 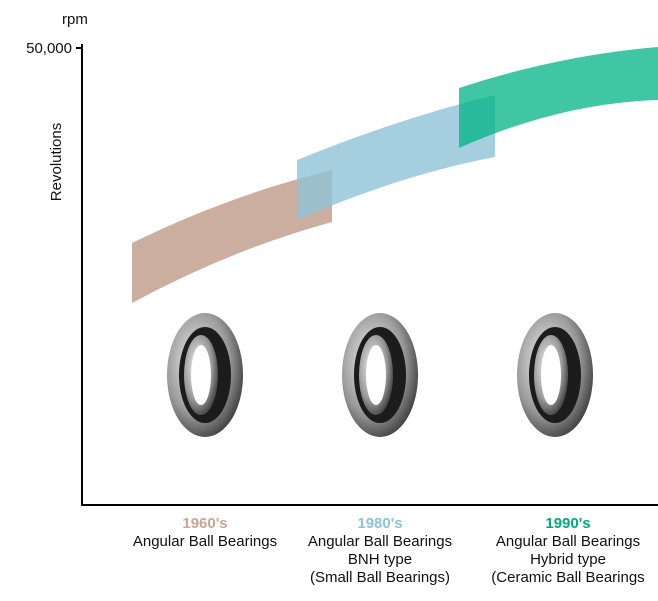 What do you see at coordinates (56, 162) in the screenshot?
I see `y-axis-label: Revolutions` at bounding box center [56, 162].